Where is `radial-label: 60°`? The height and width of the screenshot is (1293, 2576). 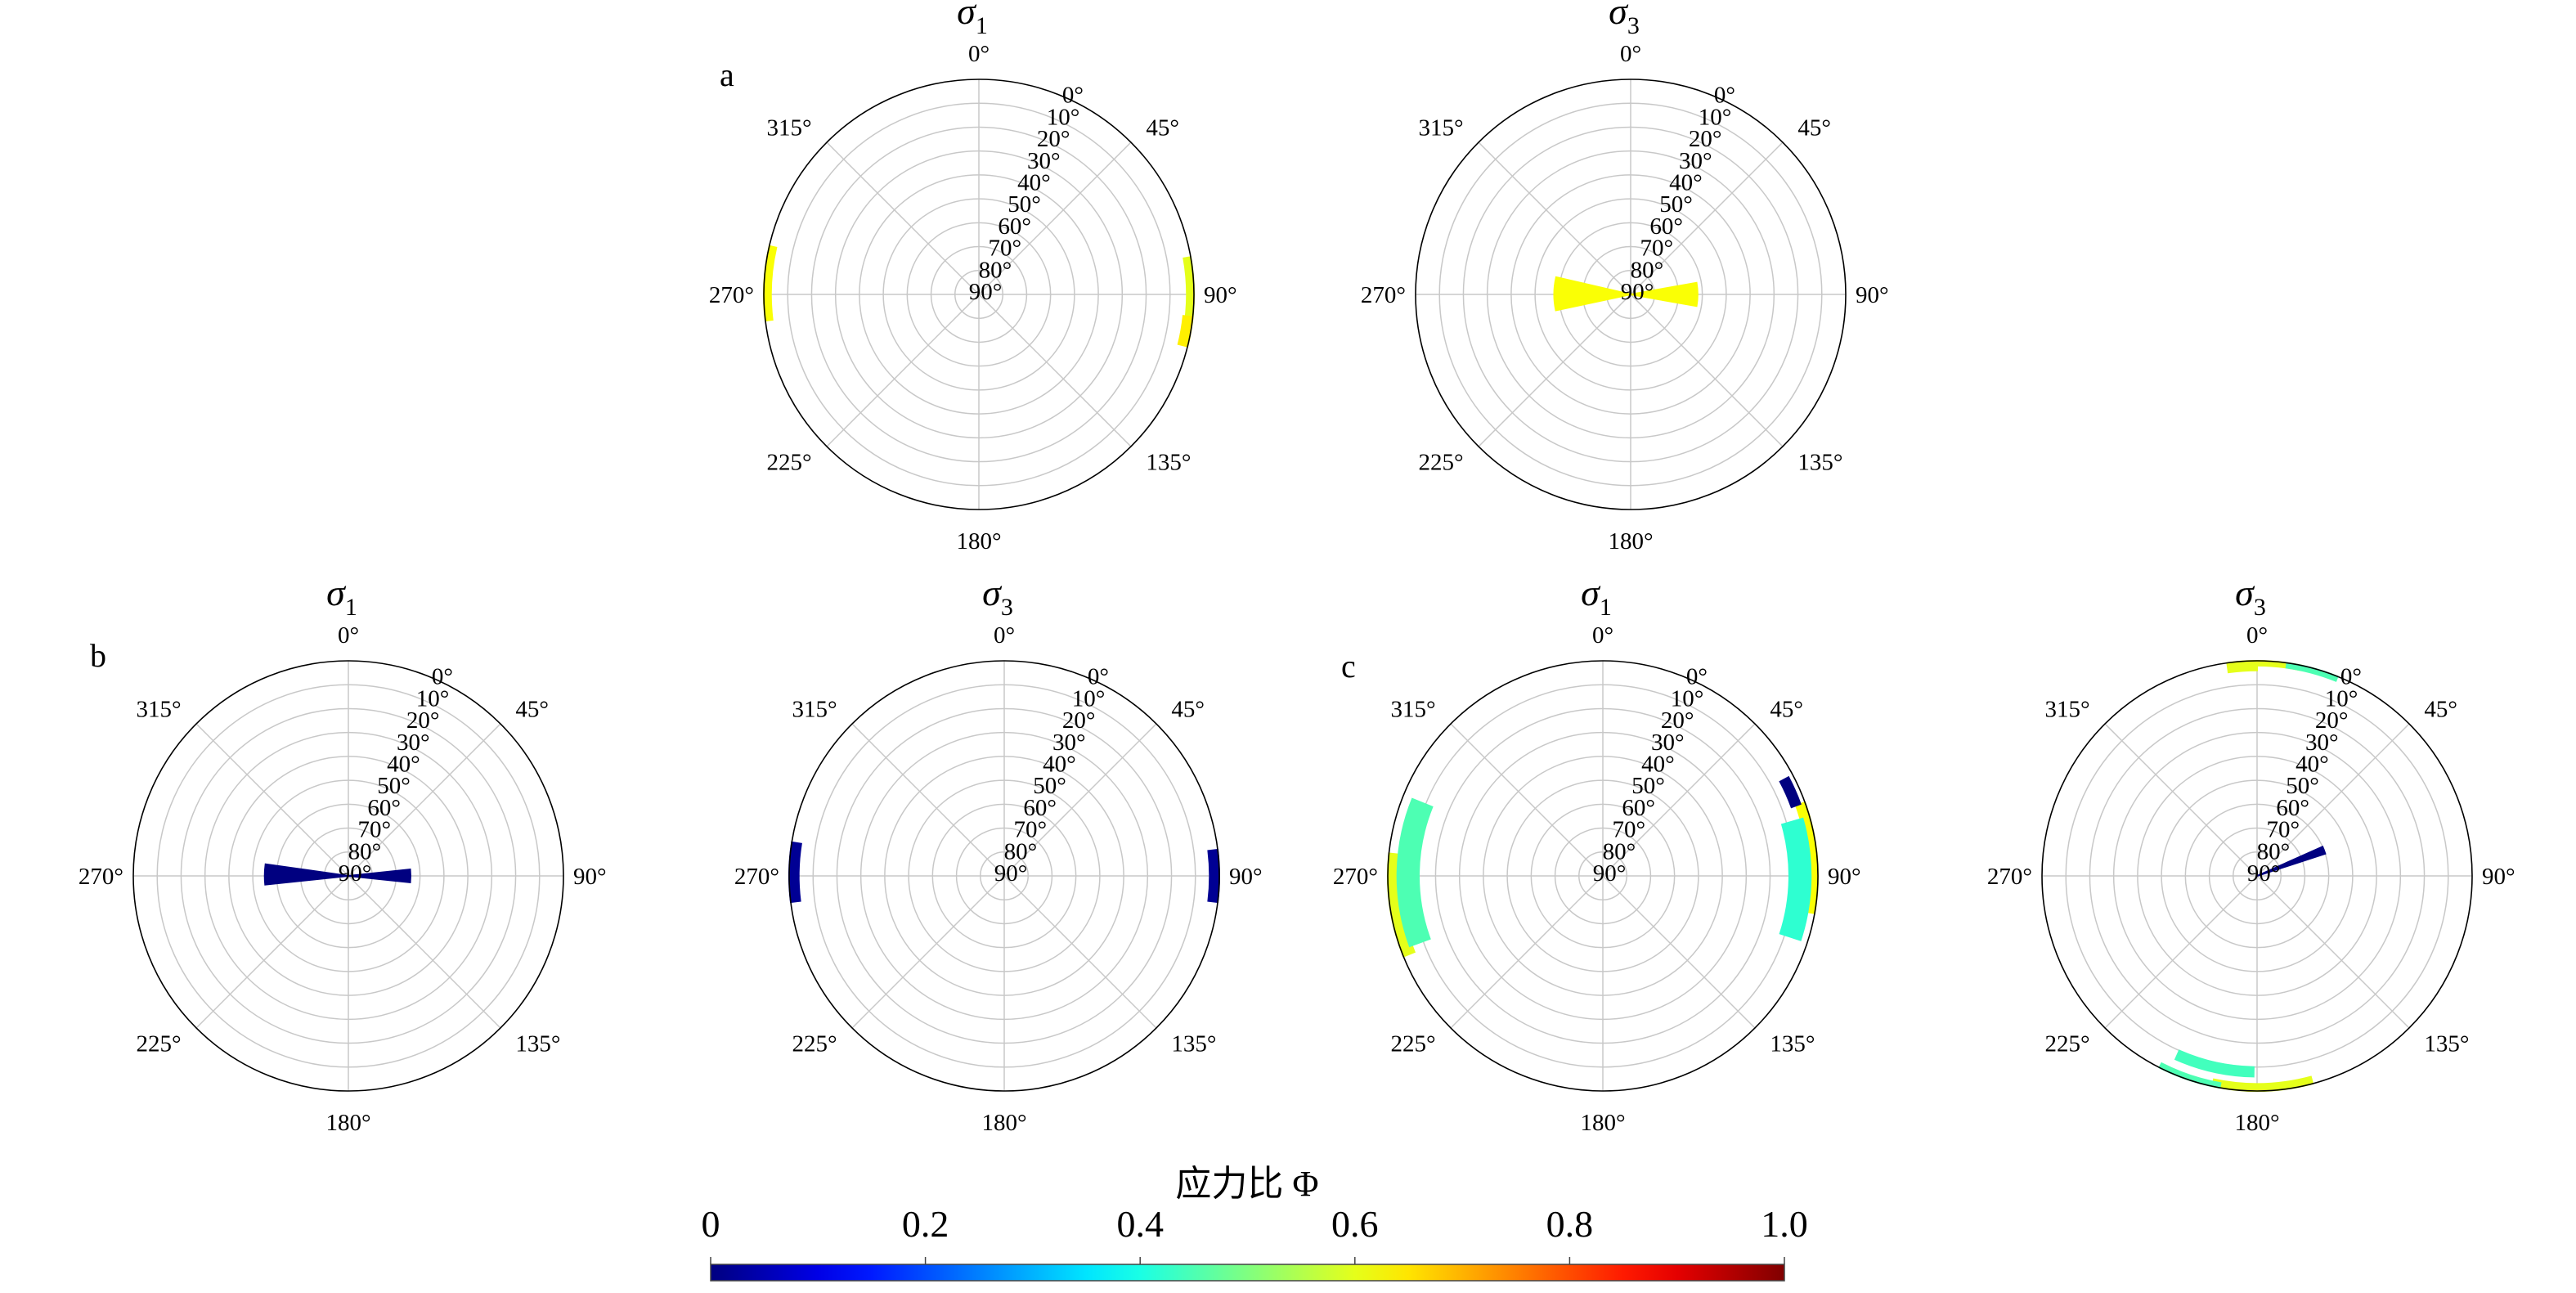
radial-label: 60° is located at coordinates (1040, 808).